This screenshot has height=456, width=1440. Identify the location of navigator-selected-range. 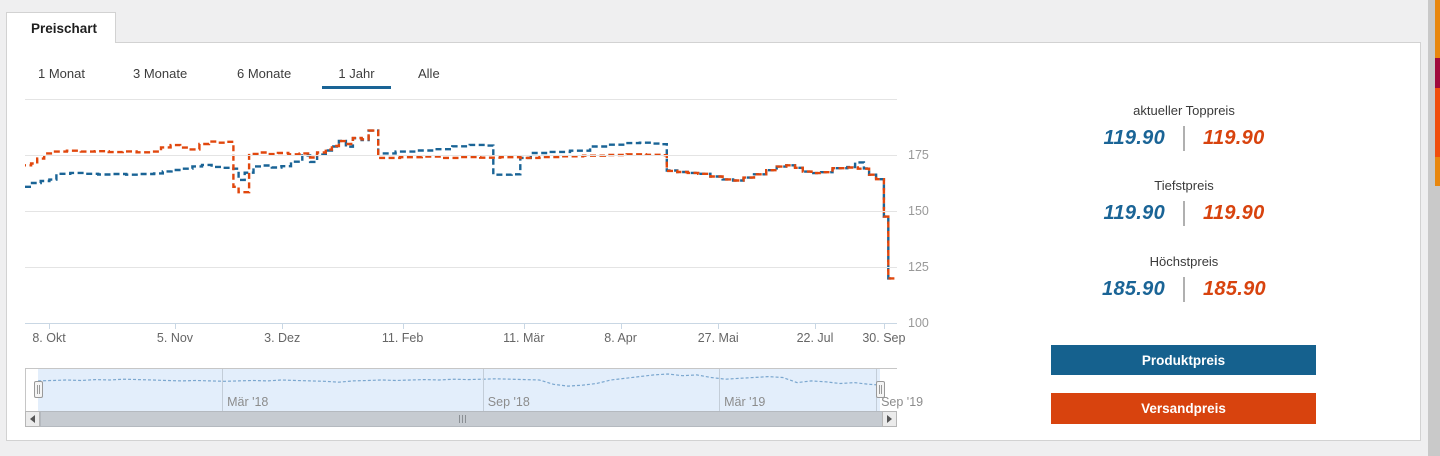
(459, 390).